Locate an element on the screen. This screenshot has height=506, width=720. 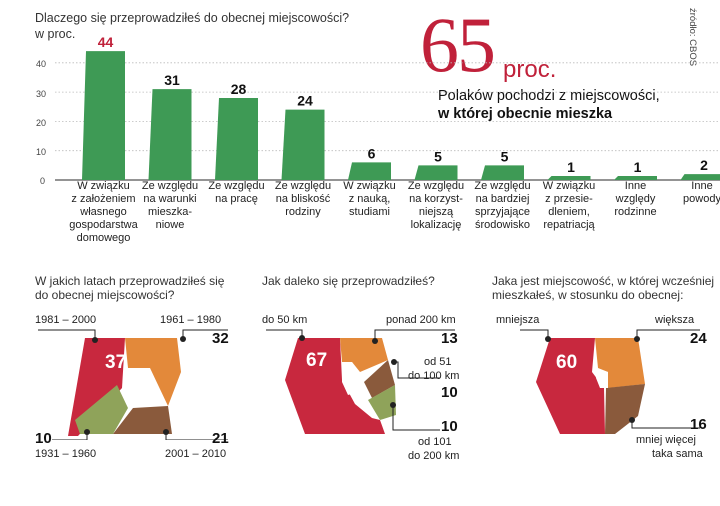
bar-category-8: Inne względy rodzinne is located at coordinates (636, 199).